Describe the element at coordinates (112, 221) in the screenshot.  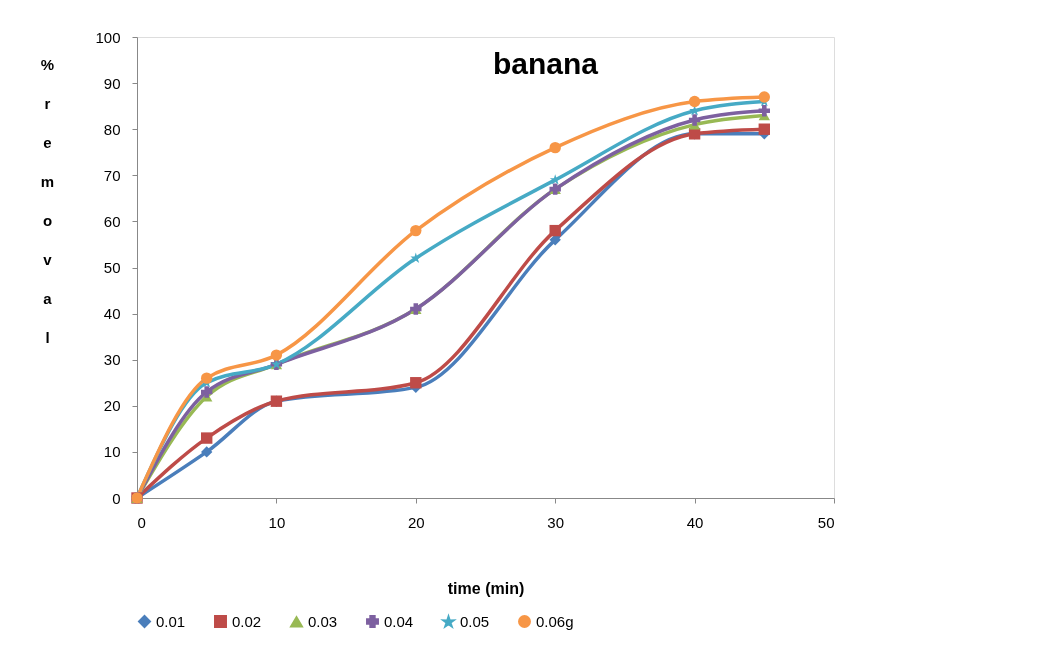
I see `y-tick-label: 60` at that location.